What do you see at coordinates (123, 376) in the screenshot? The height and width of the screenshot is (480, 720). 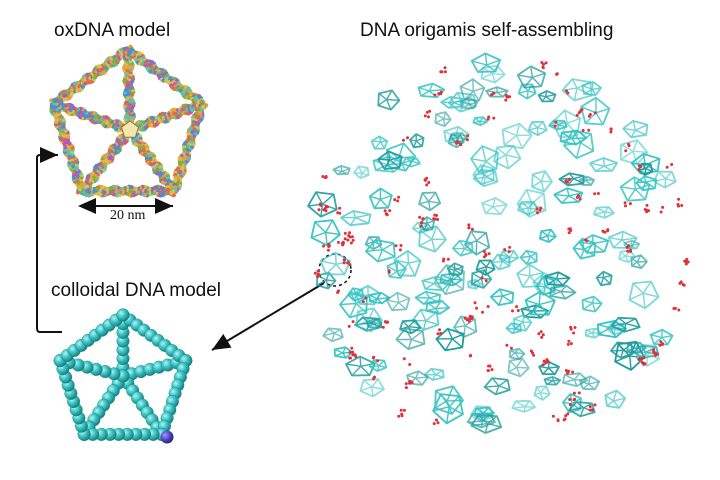 I see `colloidal-pentagon` at bounding box center [123, 376].